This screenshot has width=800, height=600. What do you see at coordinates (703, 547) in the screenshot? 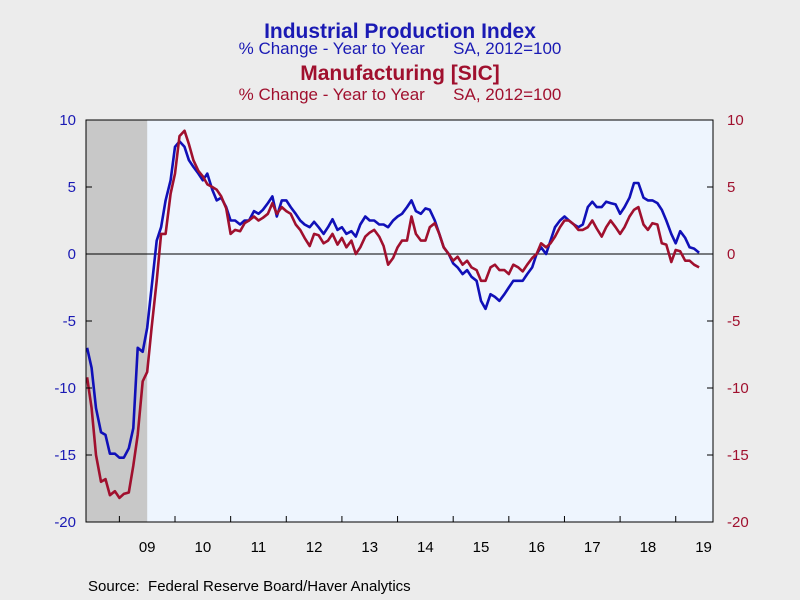
I see `x-tick-label: 19` at bounding box center [703, 547].